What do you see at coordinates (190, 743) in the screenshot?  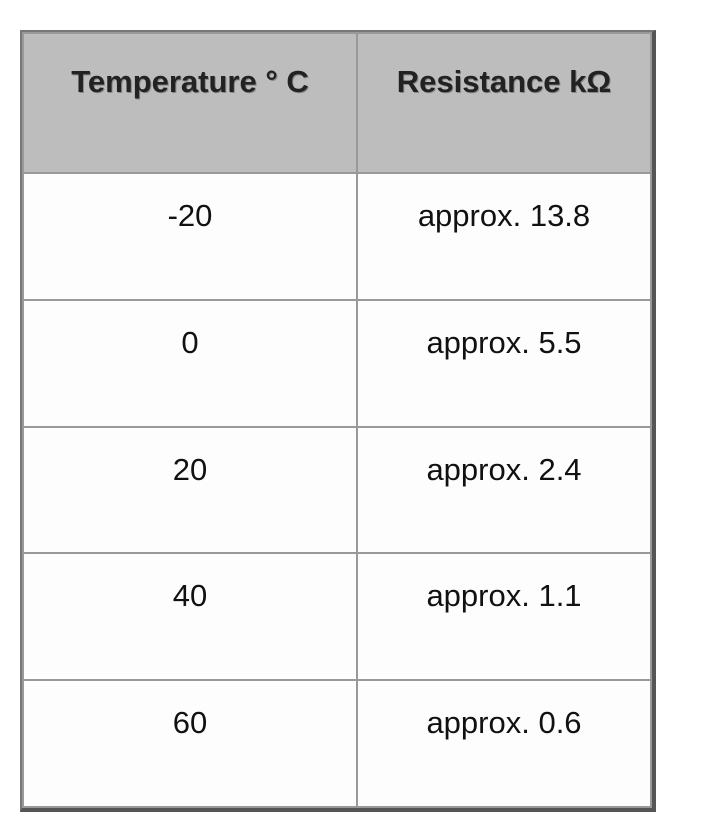 I see `table-cell: 60` at bounding box center [190, 743].